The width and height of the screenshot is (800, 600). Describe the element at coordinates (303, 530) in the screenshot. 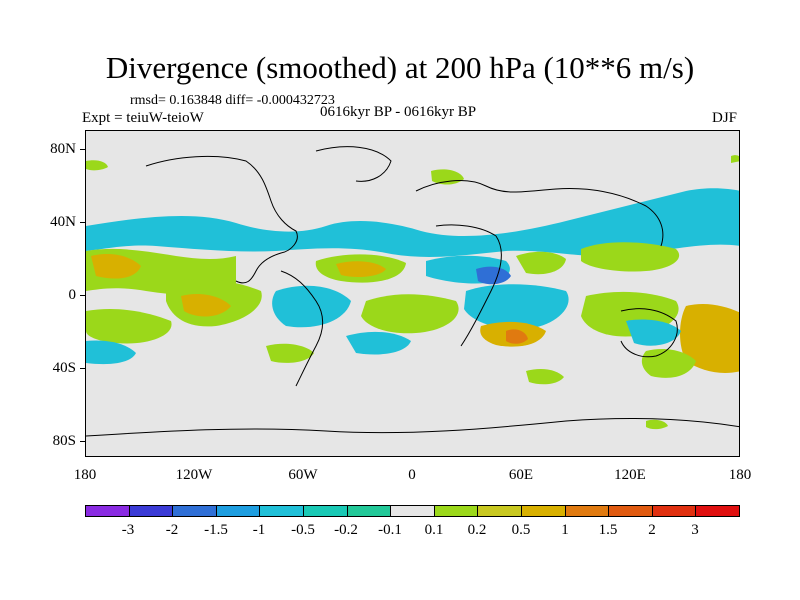

I see `colorbar-label: -0.5` at that location.